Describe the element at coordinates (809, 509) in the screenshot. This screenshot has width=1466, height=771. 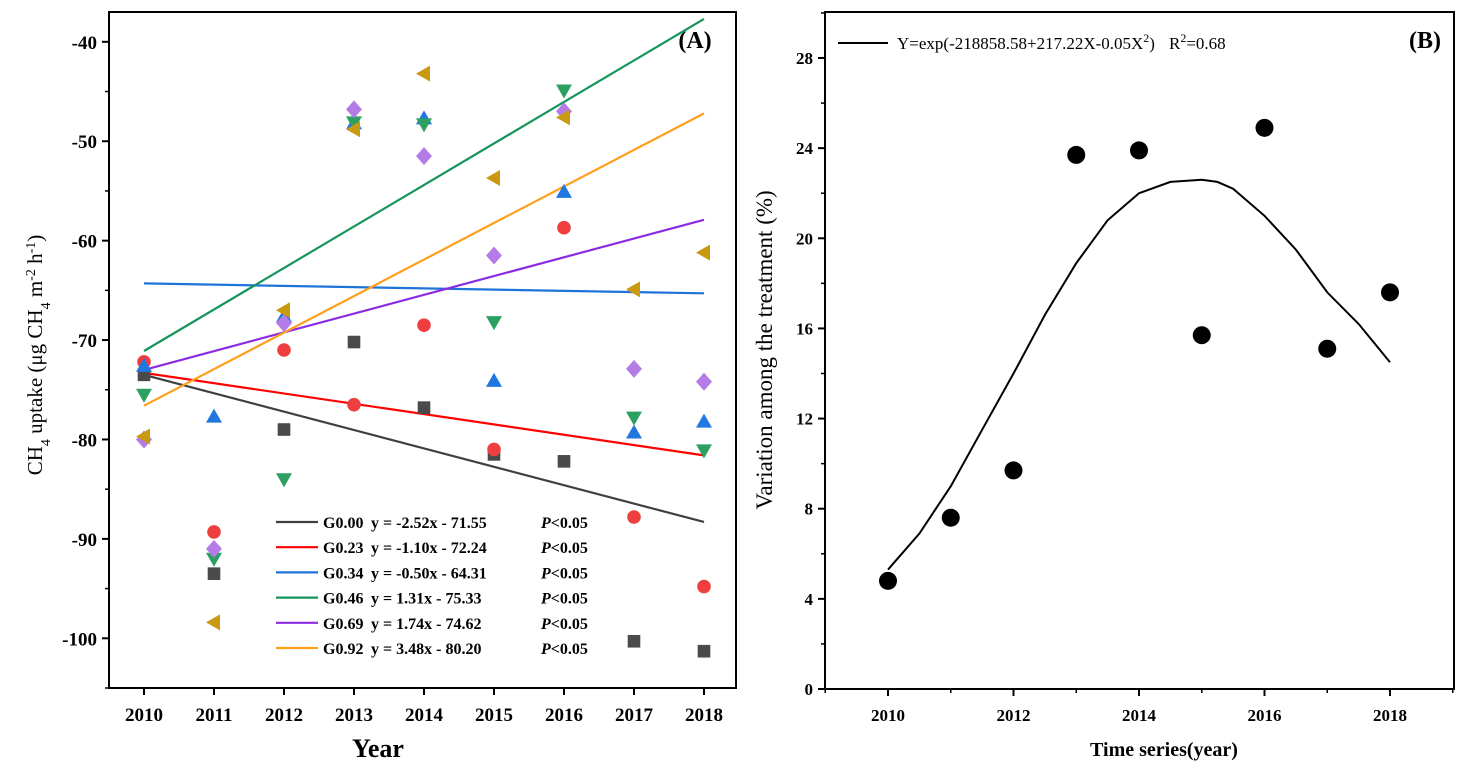
I see `y-tick-label: 8` at that location.